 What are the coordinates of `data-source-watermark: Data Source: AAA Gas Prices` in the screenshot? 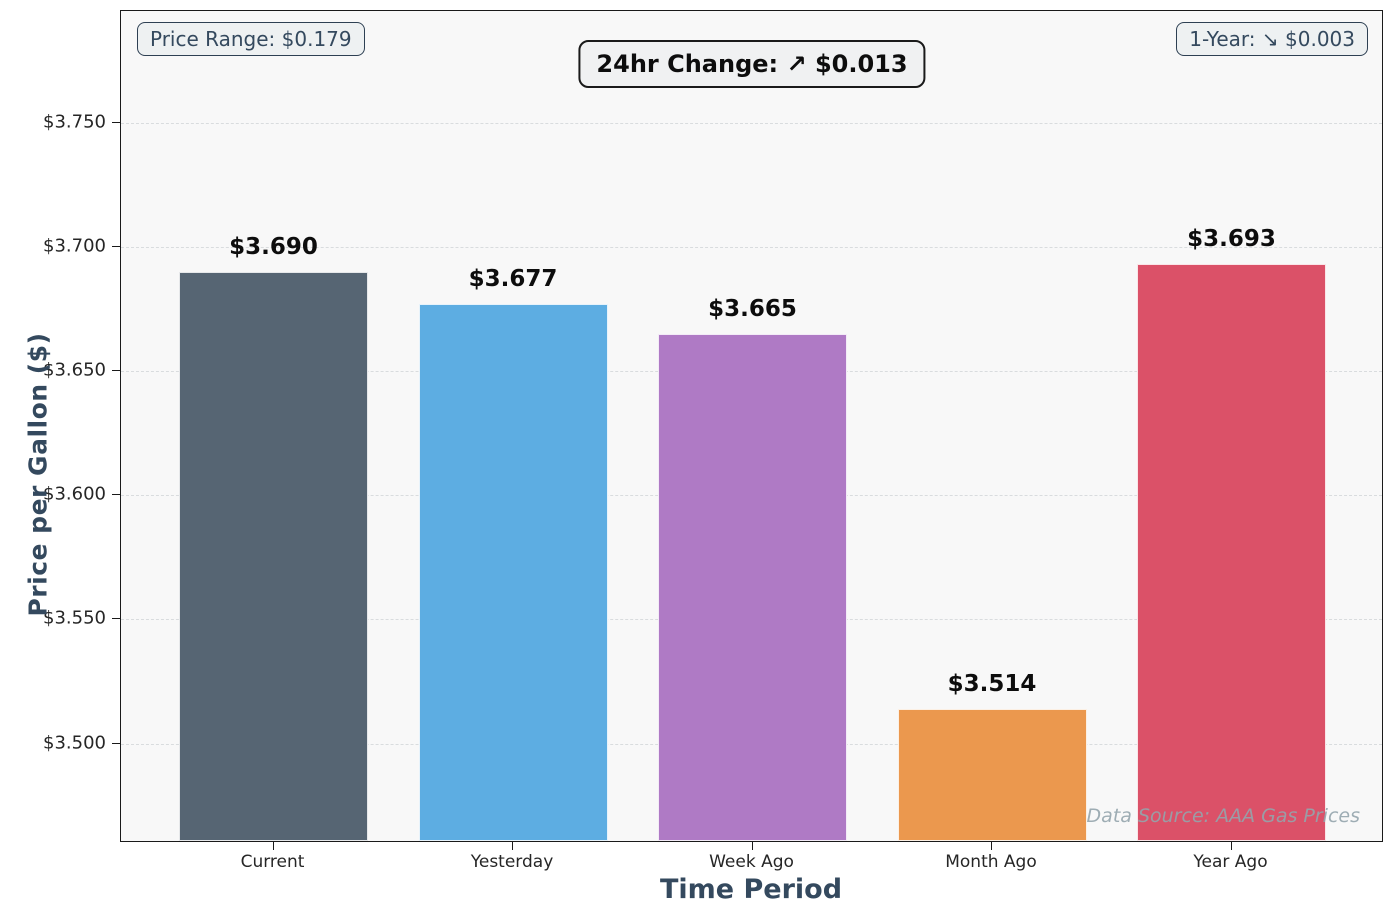 It's located at (1223, 816).